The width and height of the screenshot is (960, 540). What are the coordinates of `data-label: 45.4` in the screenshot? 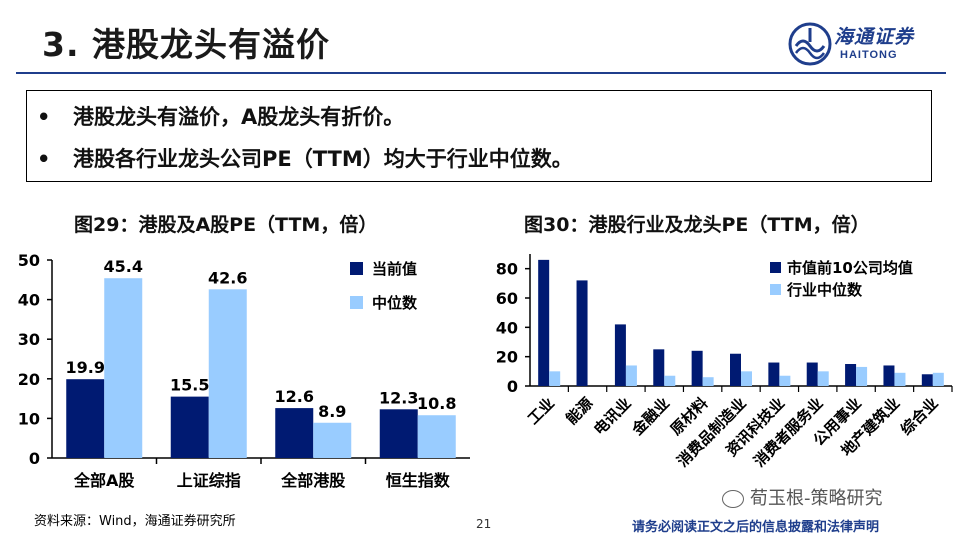 It's located at (123, 266).